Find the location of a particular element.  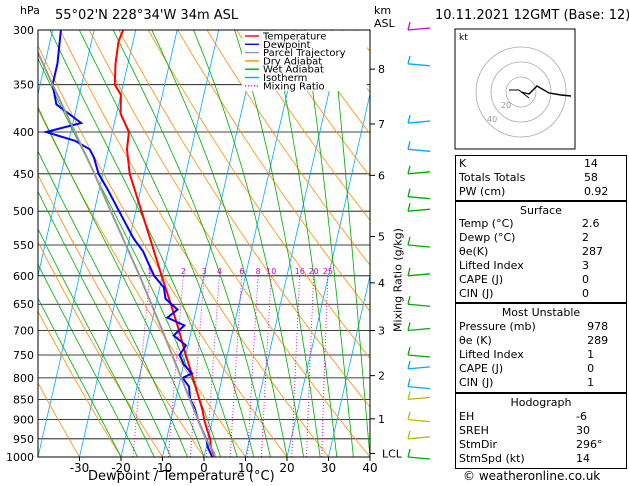

mu-value: 0 is located at coordinates (591, 368).